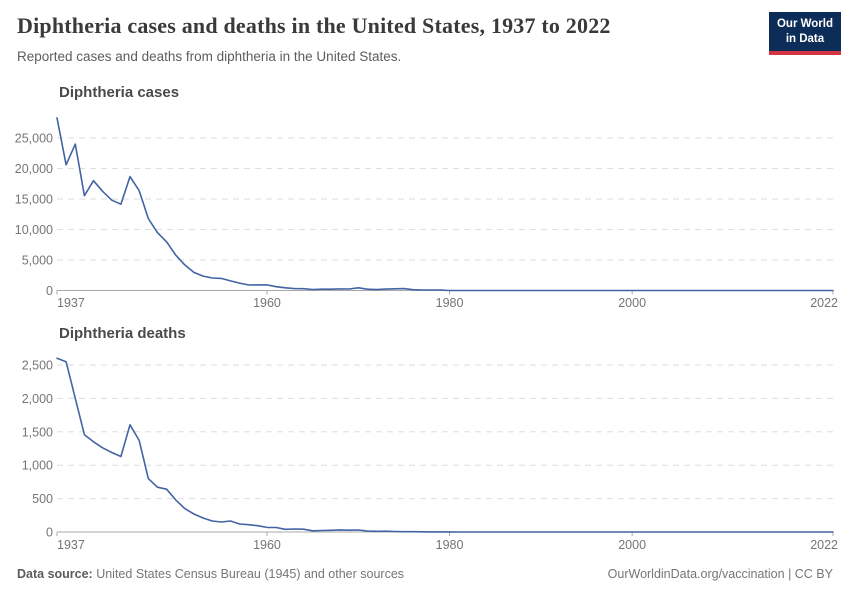 The height and width of the screenshot is (600, 850). What do you see at coordinates (34, 200) in the screenshot?
I see `y-tick-label: 15,000` at bounding box center [34, 200].